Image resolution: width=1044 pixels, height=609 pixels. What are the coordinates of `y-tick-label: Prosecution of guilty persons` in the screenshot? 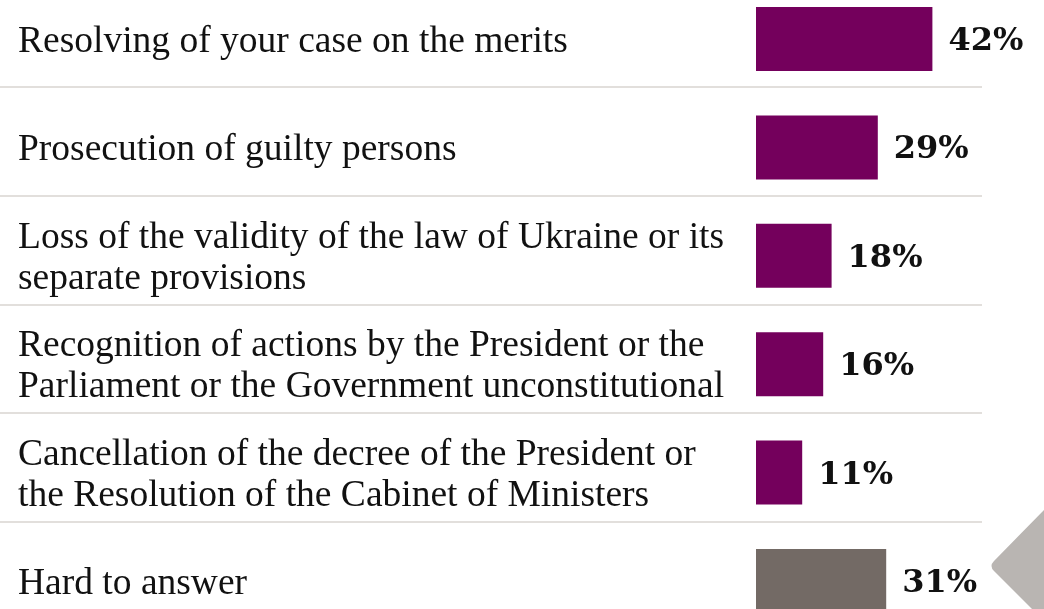 It's located at (237, 147).